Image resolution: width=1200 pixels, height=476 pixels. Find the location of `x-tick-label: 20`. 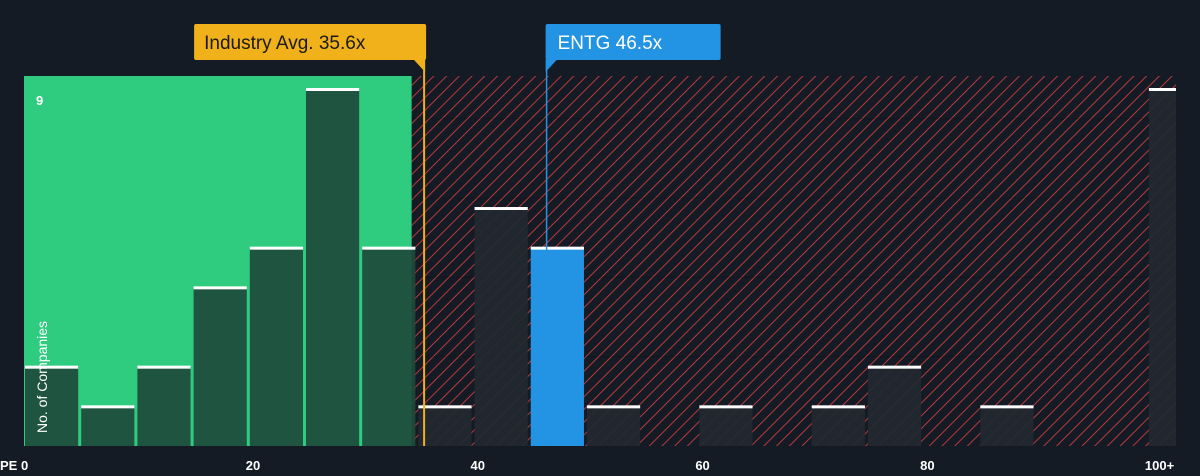

x-tick-label: 20 is located at coordinates (253, 465).